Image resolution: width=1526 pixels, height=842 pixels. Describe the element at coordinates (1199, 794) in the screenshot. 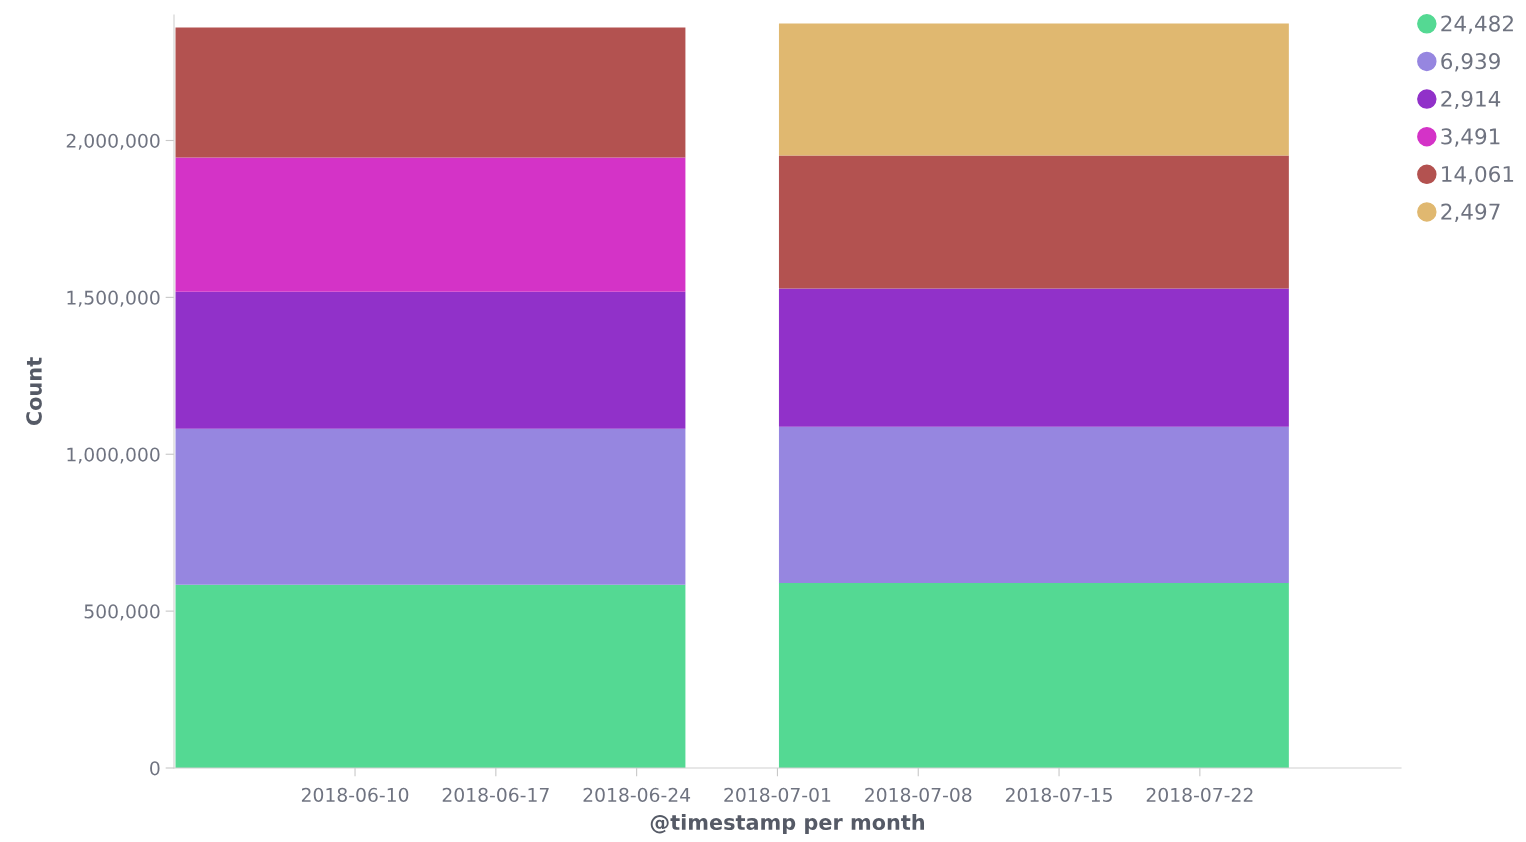

I see `x-tick-label: 2018-07-22` at that location.